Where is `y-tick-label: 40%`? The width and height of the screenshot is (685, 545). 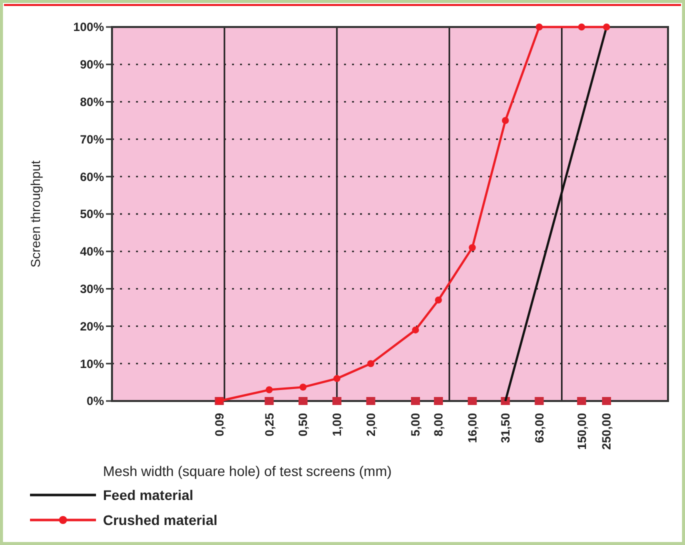
y-tick-label: 40% is located at coordinates (92, 251).